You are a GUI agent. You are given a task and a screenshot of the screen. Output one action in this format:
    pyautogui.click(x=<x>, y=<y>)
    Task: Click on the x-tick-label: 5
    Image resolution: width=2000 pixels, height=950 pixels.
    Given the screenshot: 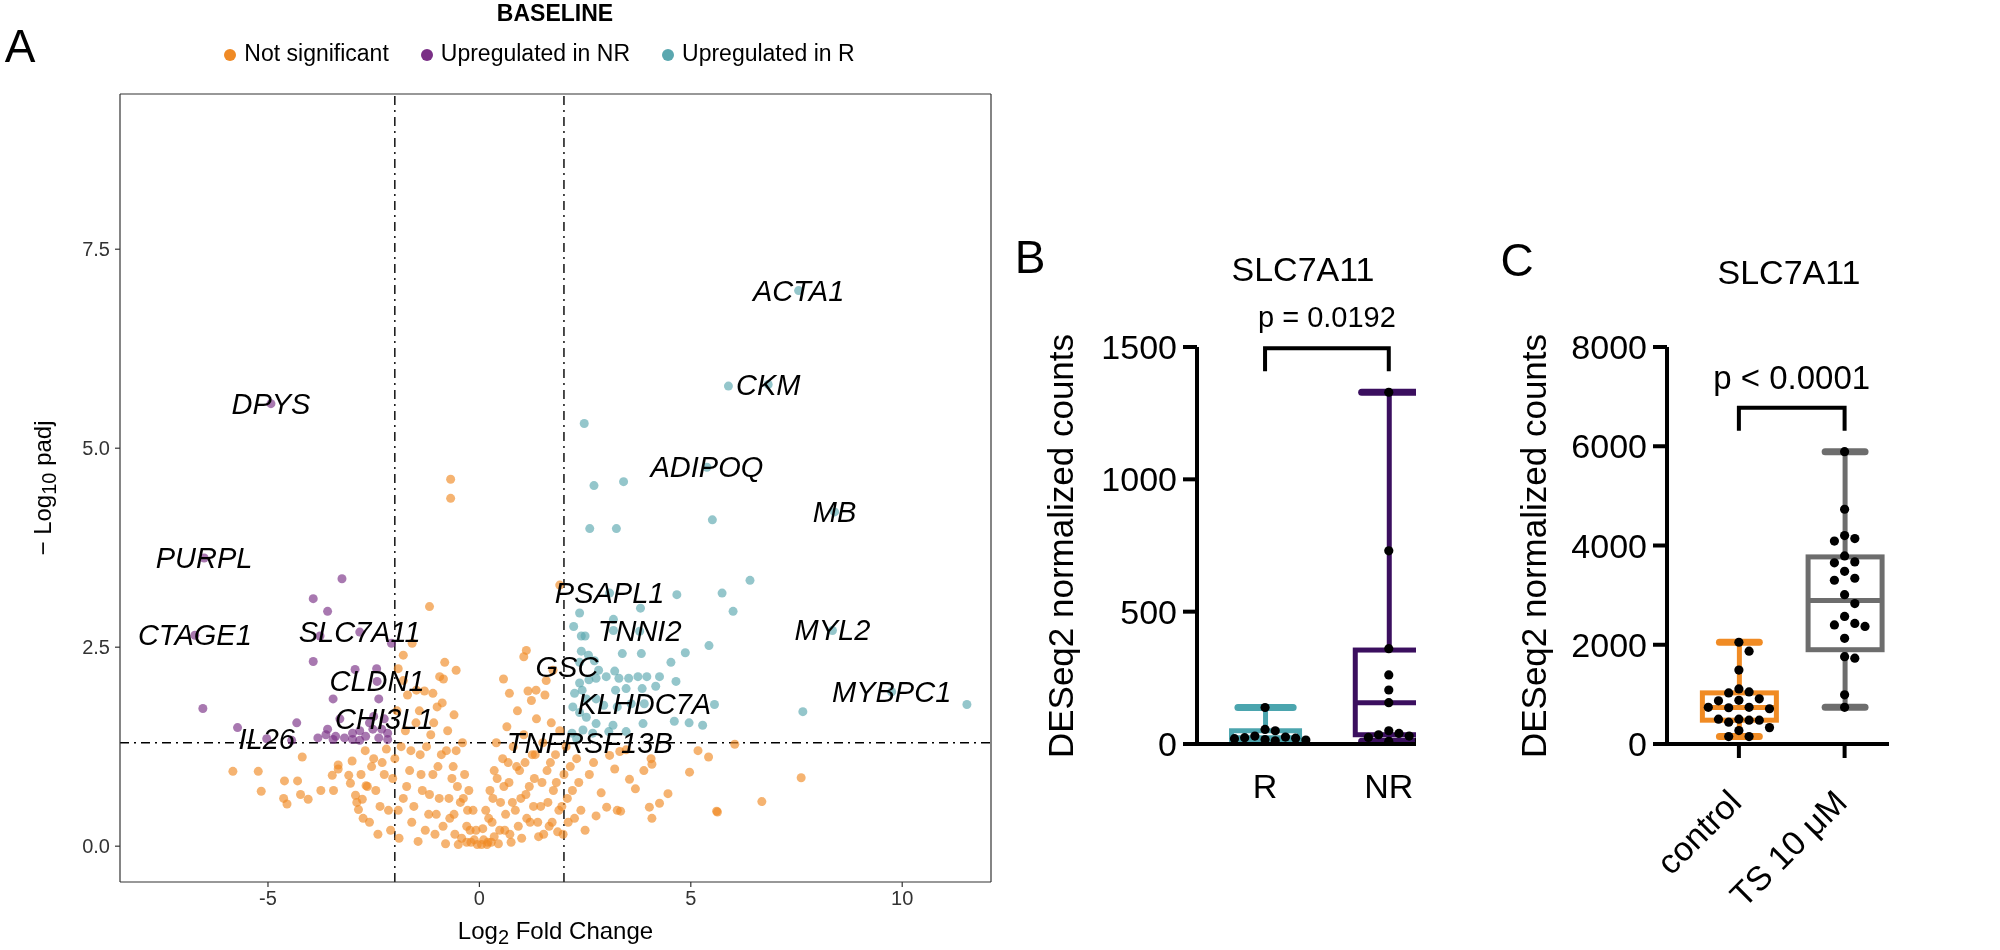 What is the action you would take?
    pyautogui.click(x=691, y=898)
    